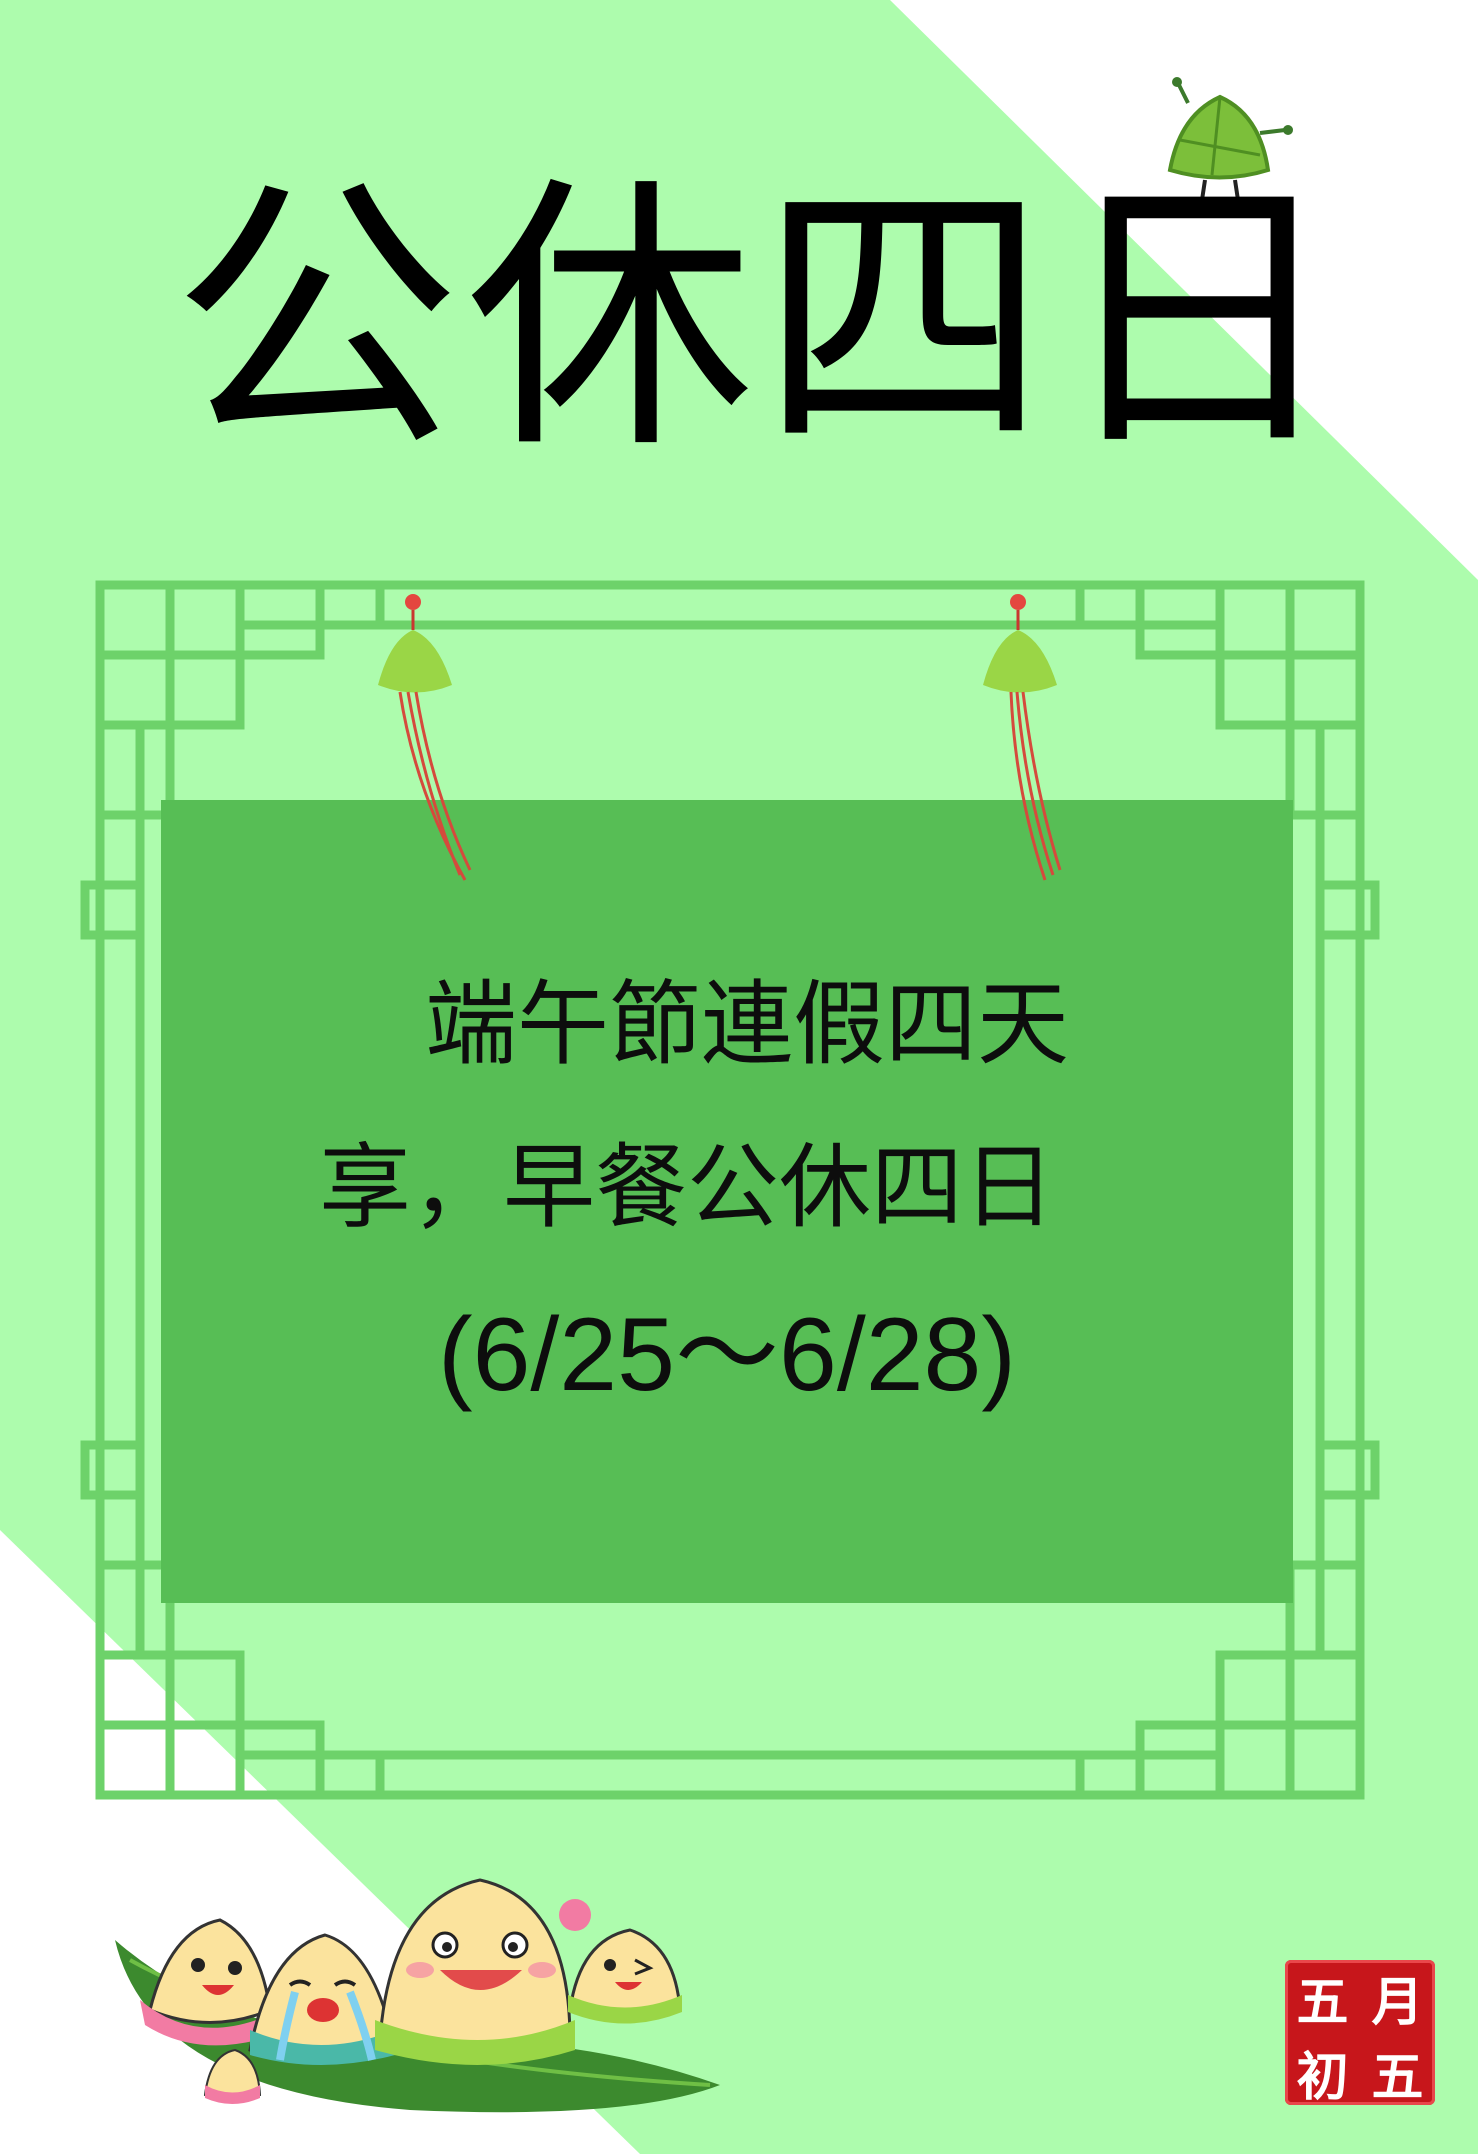 Image resolution: width=1478 pixels, height=2154 pixels. Describe the element at coordinates (1230, 139) in the screenshot. I see `zongzi-character-icon` at that location.